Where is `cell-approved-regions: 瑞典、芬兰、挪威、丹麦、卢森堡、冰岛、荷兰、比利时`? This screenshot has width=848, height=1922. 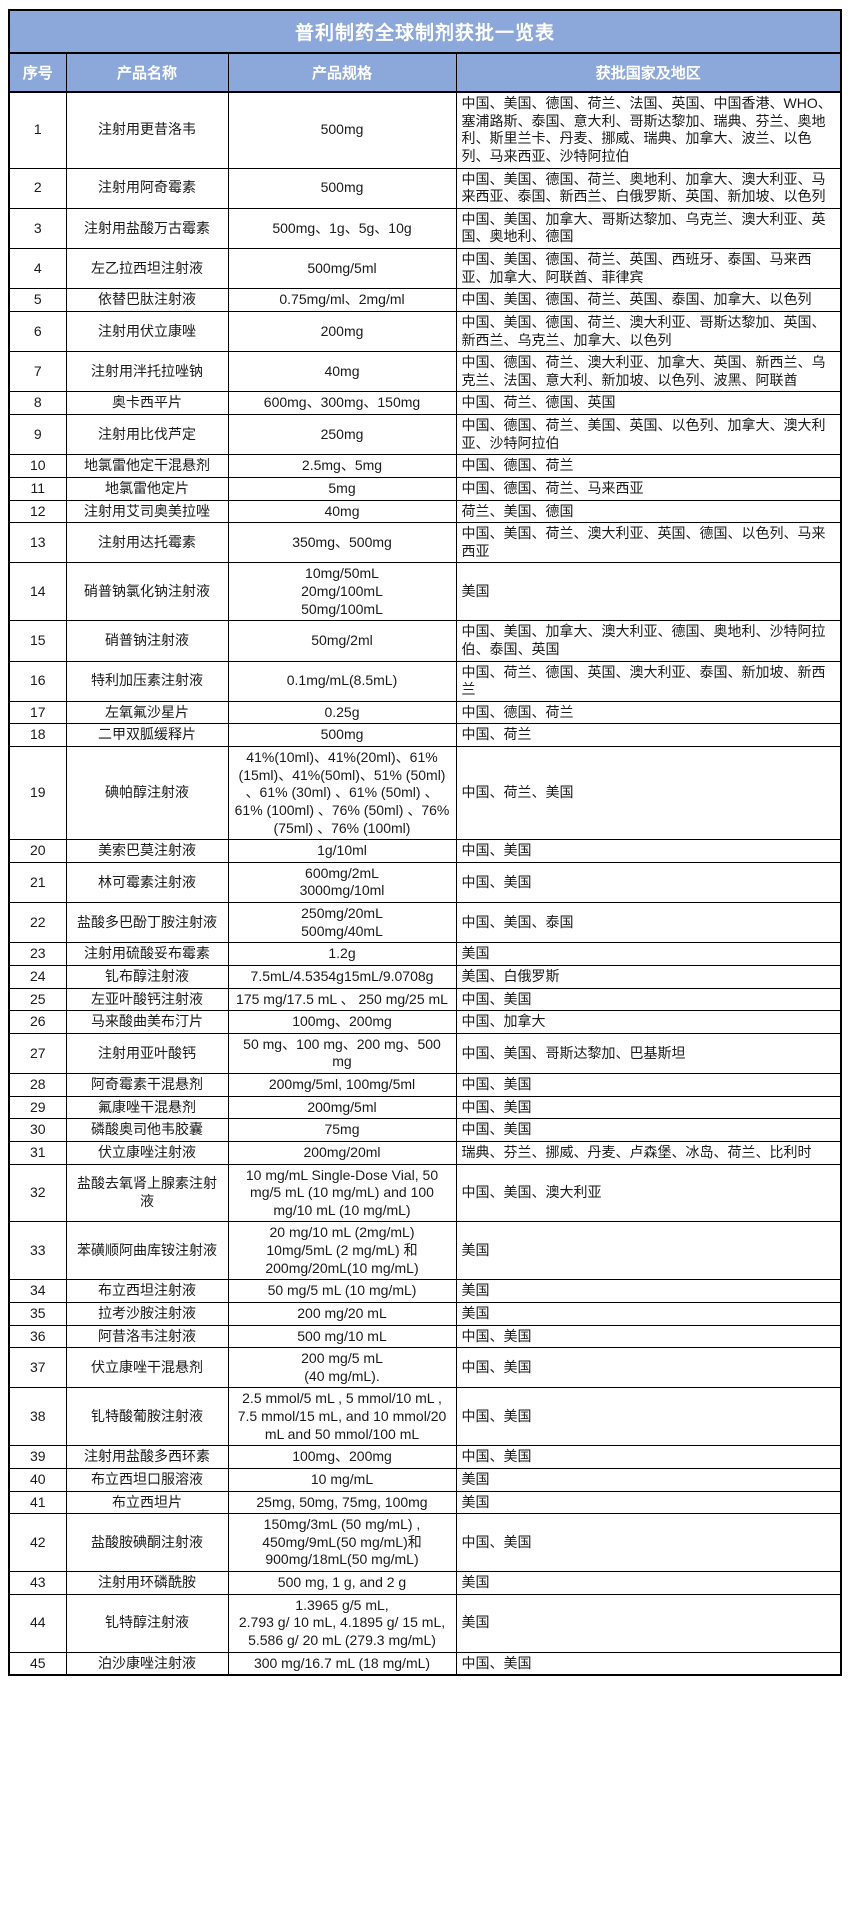 cell-approved-regions: 瑞典、芬兰、挪威、丹麦、卢森堡、冰岛、荷兰、比利时 is located at coordinates (648, 1152).